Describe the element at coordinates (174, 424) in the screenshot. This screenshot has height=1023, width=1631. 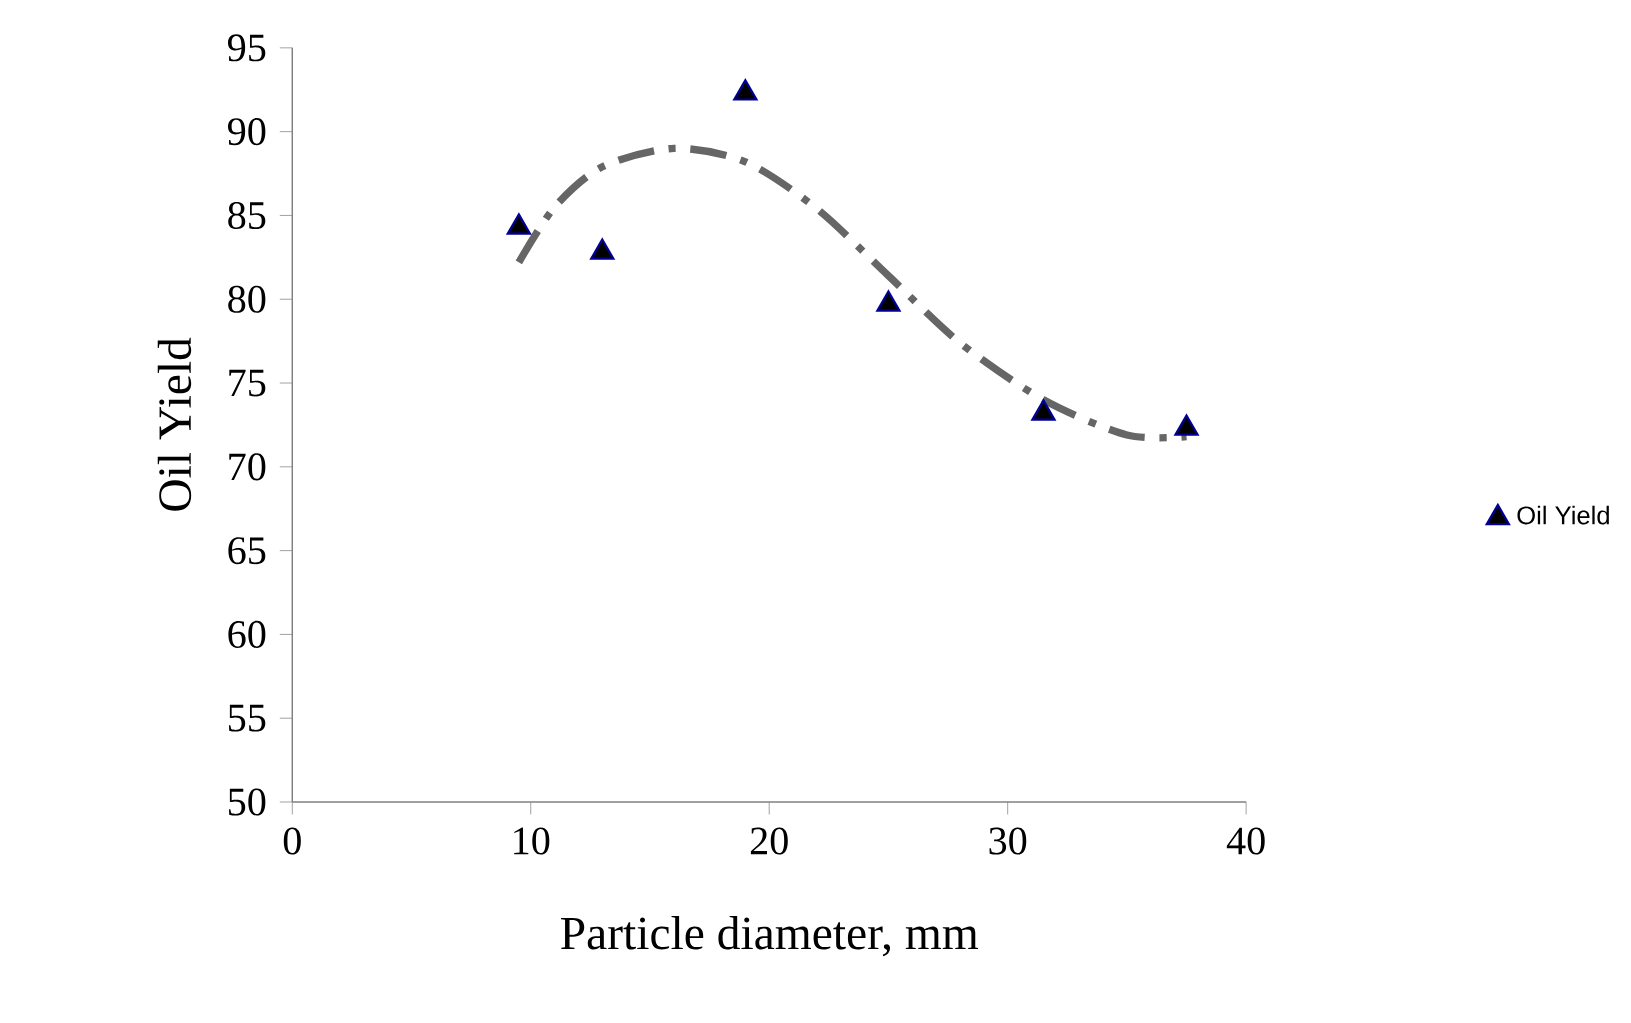
I see `y-axis-title: Oil Yield` at that location.